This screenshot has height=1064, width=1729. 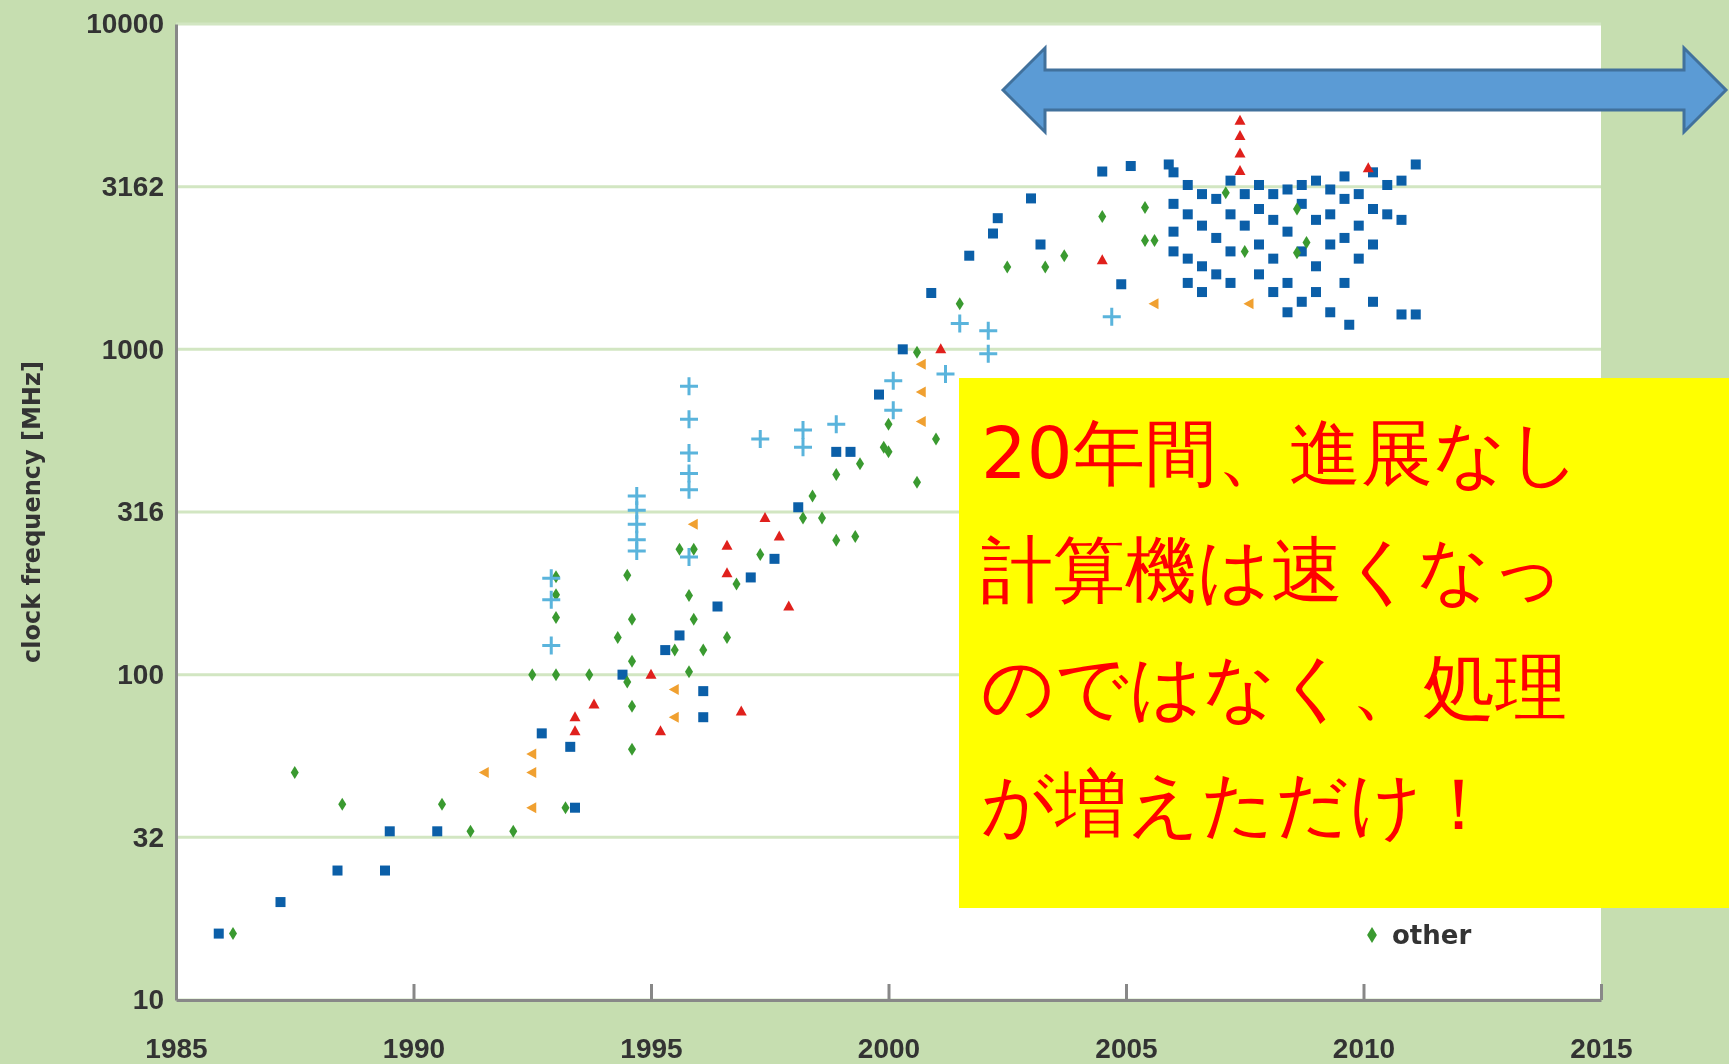 What do you see at coordinates (132, 349) in the screenshot?
I see `y-tick-label: 1000` at bounding box center [132, 349].